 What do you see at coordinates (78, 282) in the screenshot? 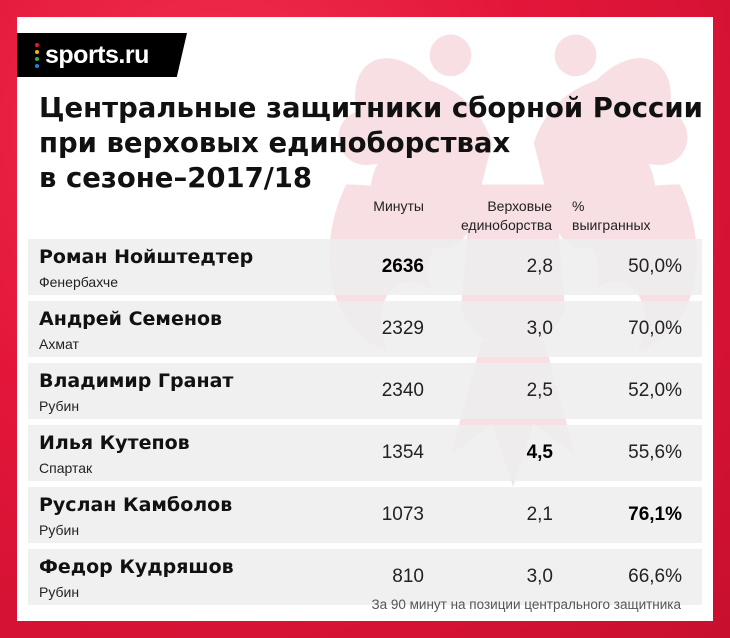
I see `player-club: Фенербахче` at bounding box center [78, 282].